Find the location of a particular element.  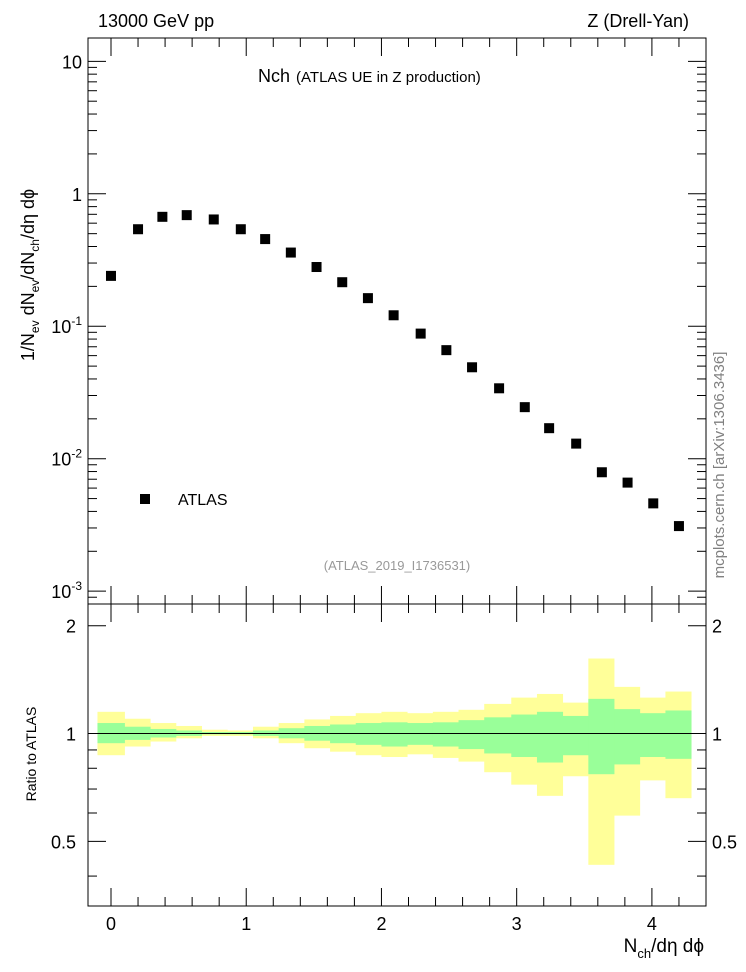

ratio-y-tick-label-right: 0.5 is located at coordinates (724, 842).